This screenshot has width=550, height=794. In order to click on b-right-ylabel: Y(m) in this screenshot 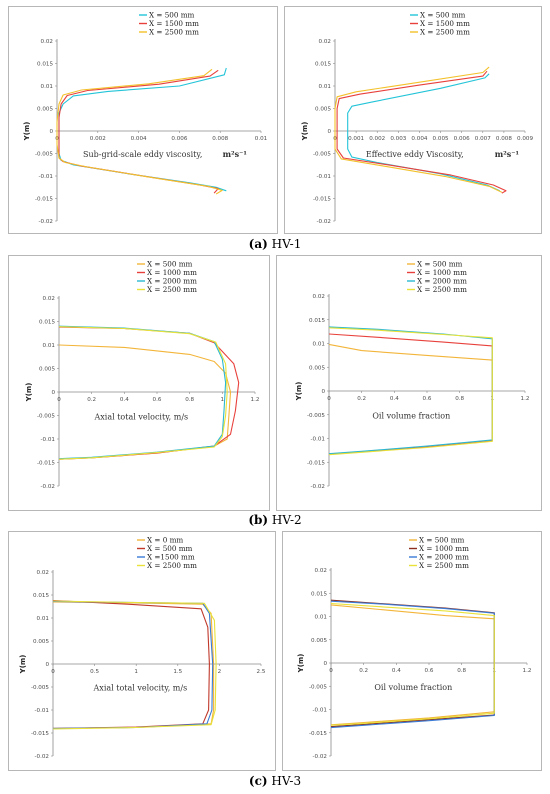, I will do `click(299, 392)`.